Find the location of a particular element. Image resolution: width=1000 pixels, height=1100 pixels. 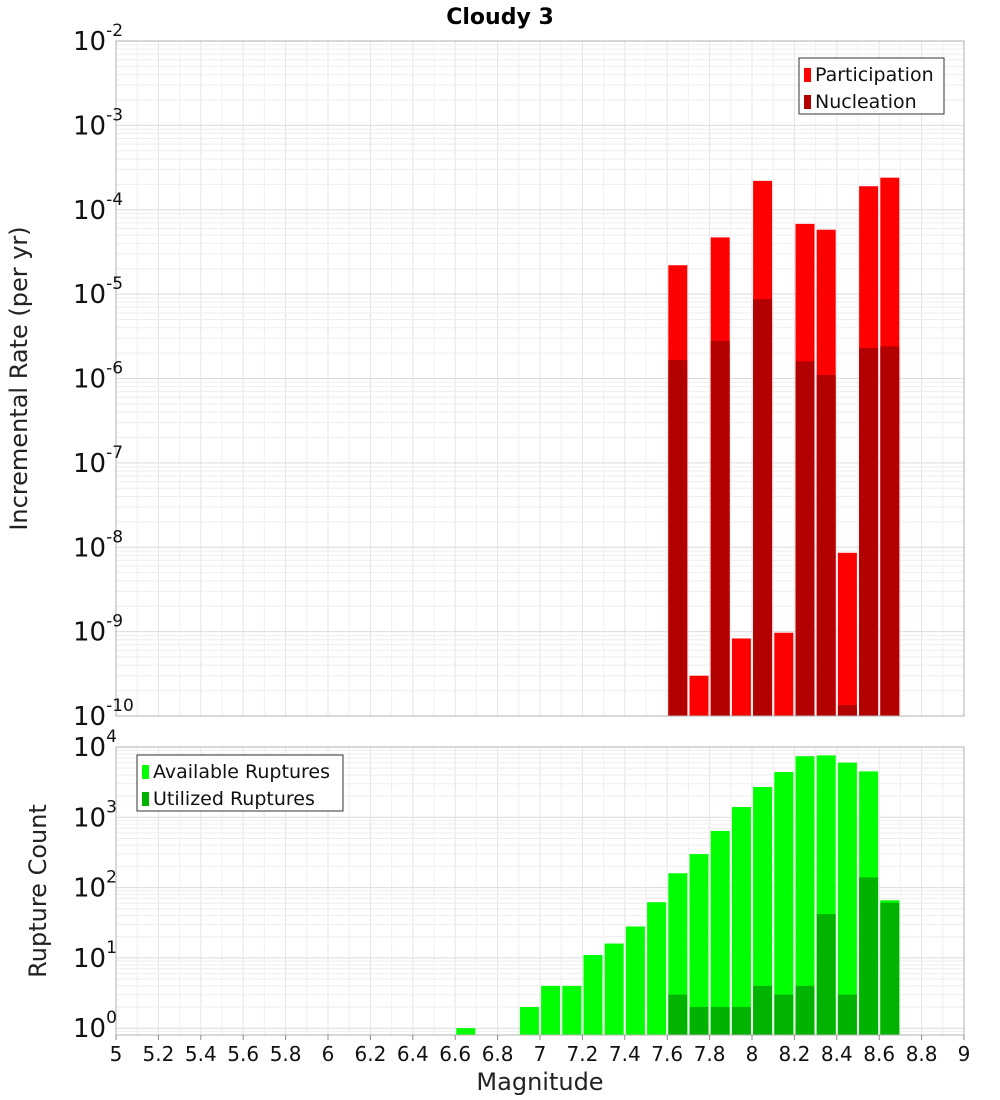

x-tick-label: 8.4 is located at coordinates (837, 1054).